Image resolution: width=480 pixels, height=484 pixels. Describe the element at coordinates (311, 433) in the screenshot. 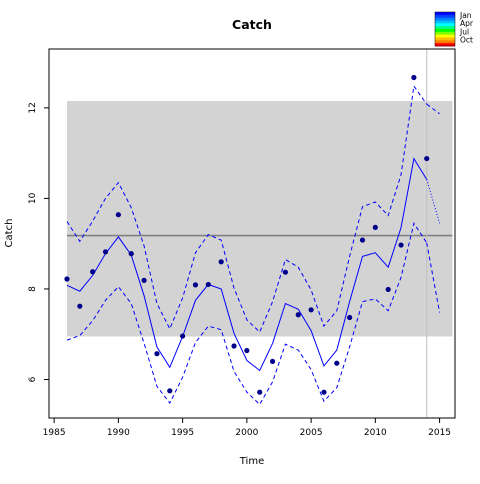

I see `x-tick-label: 2005` at that location.